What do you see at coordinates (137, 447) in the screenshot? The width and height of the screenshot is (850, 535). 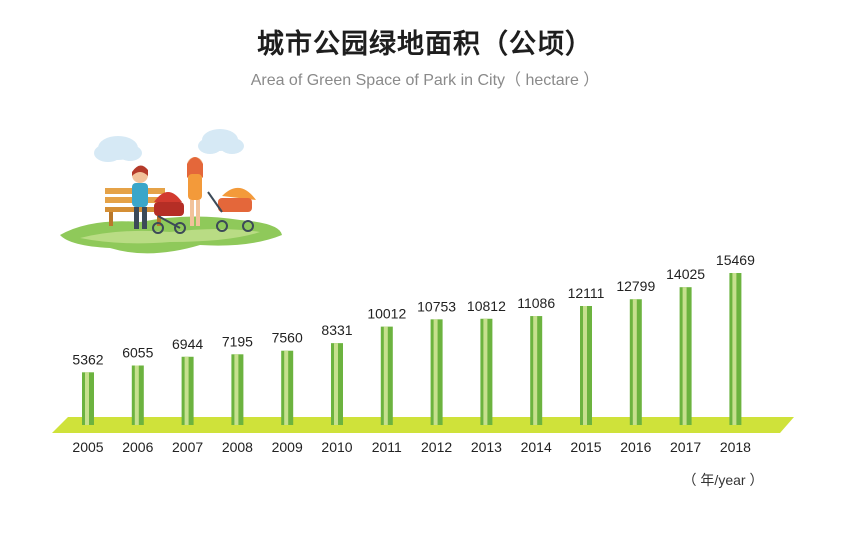 I see `x-tick-label: 2006` at bounding box center [137, 447].